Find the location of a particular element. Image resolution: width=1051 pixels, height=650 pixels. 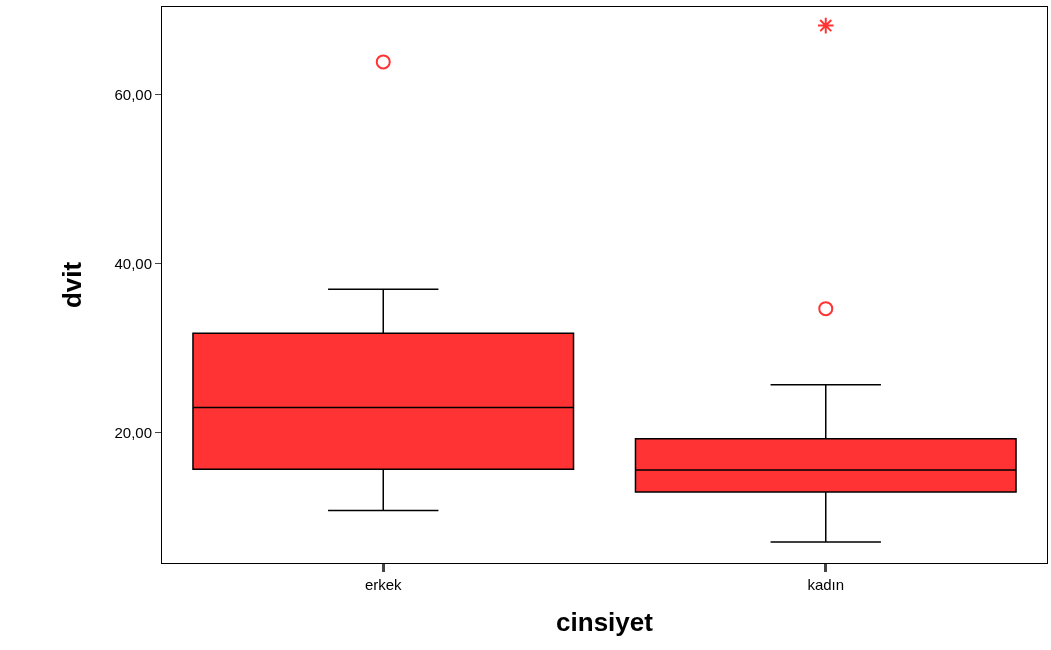

y-tick-label: 20,00 is located at coordinates (133, 433).